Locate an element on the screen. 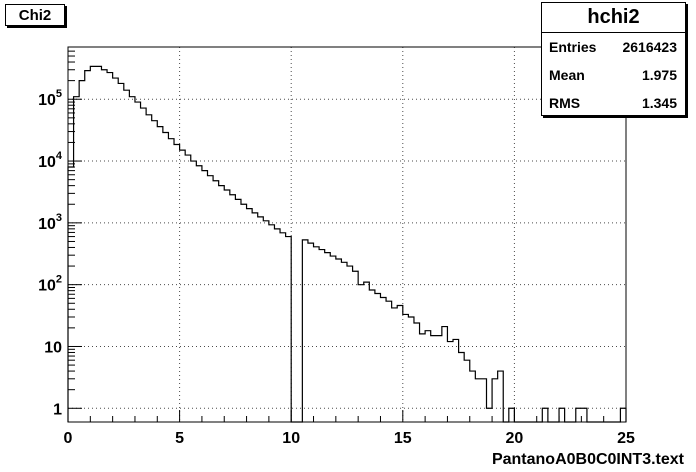  x-axis-label: PantanoA0B0C0INT3.text is located at coordinates (587, 459).